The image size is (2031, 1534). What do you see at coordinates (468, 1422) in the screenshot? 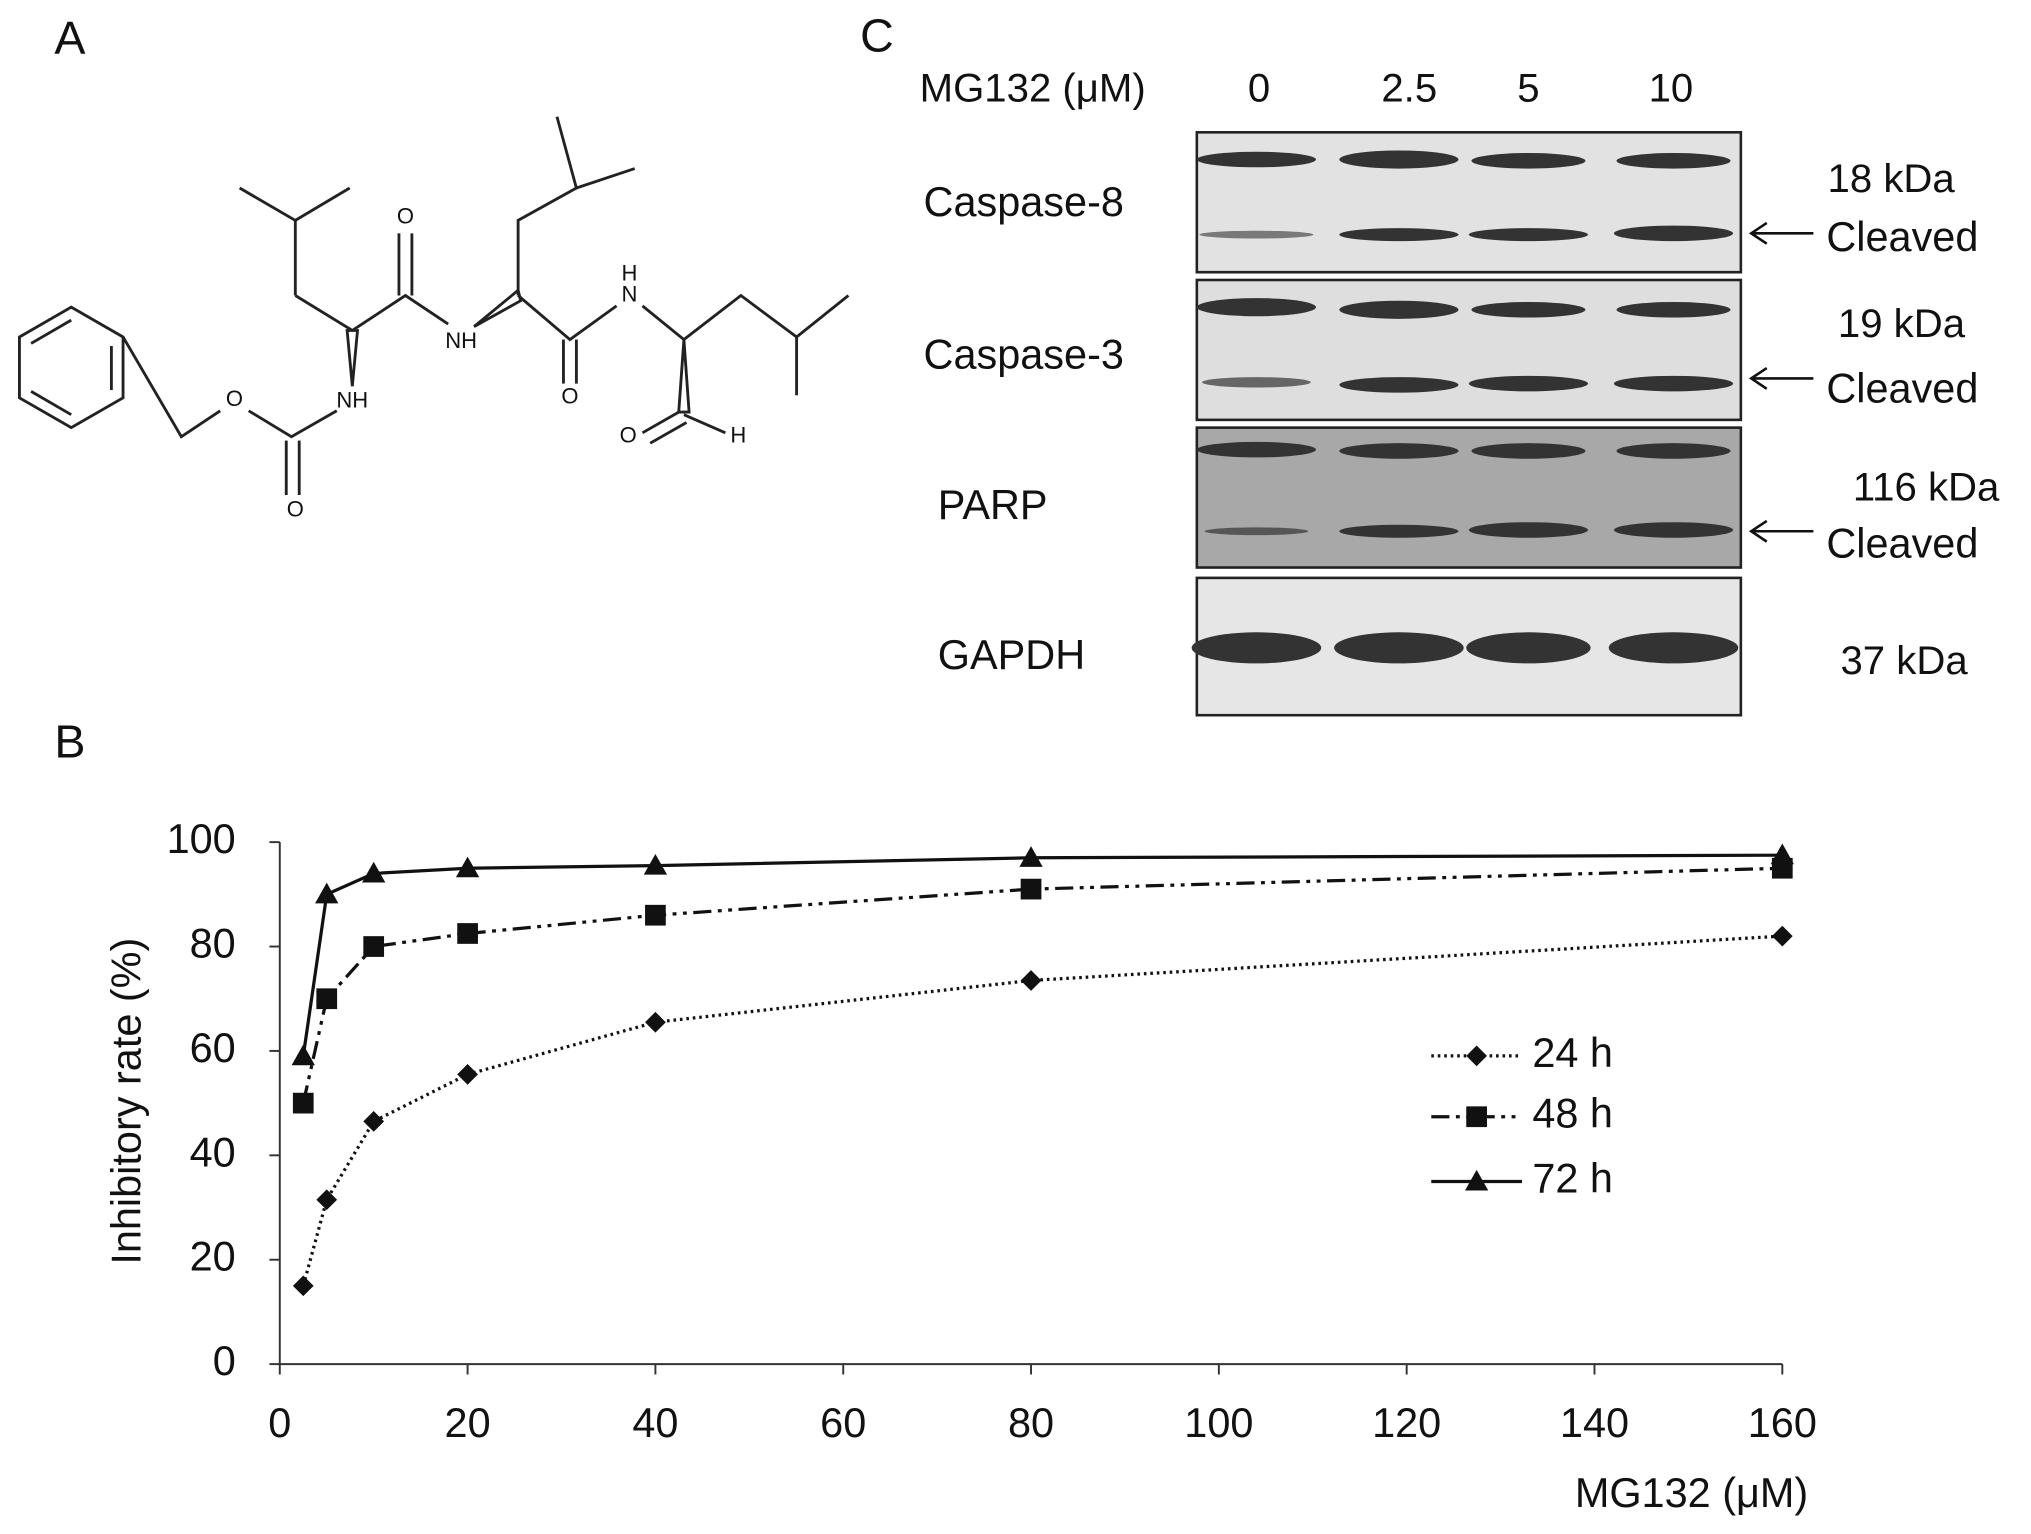
I see `x-tick-label: 20` at bounding box center [468, 1422].